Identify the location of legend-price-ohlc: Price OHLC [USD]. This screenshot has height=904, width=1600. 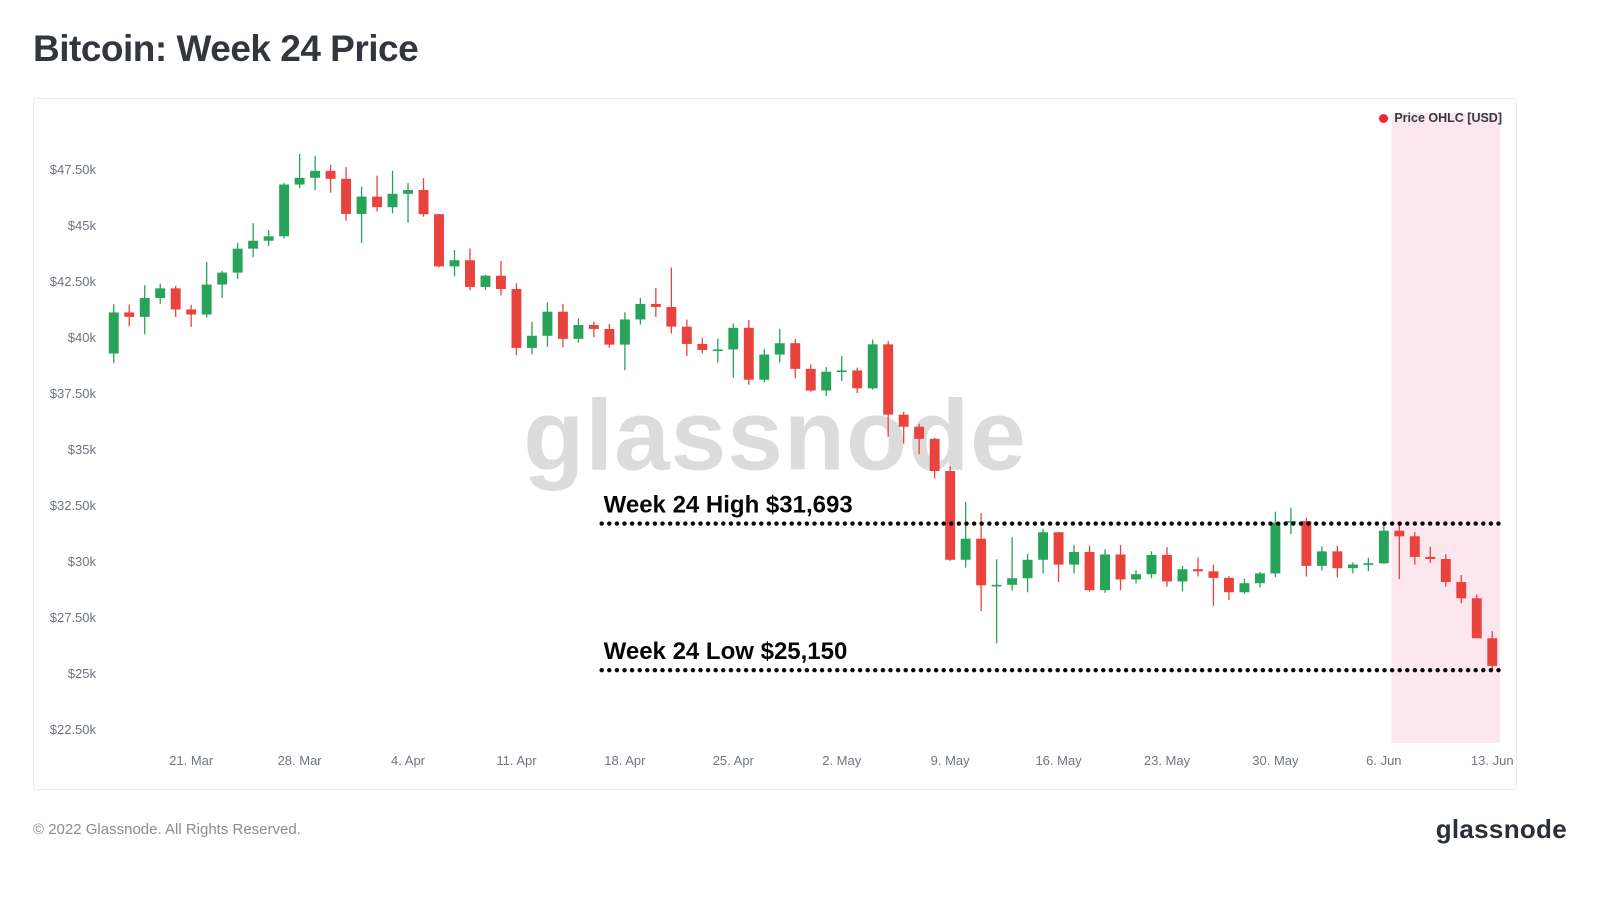
(1440, 118).